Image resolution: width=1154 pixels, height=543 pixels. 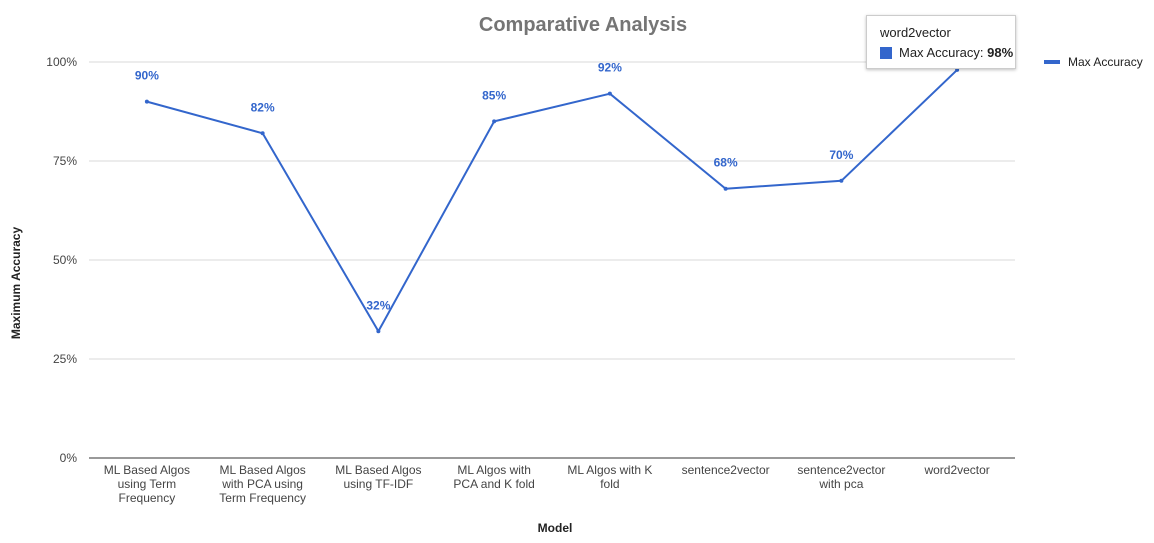 I want to click on data-label: 68%, so click(x=726, y=163).